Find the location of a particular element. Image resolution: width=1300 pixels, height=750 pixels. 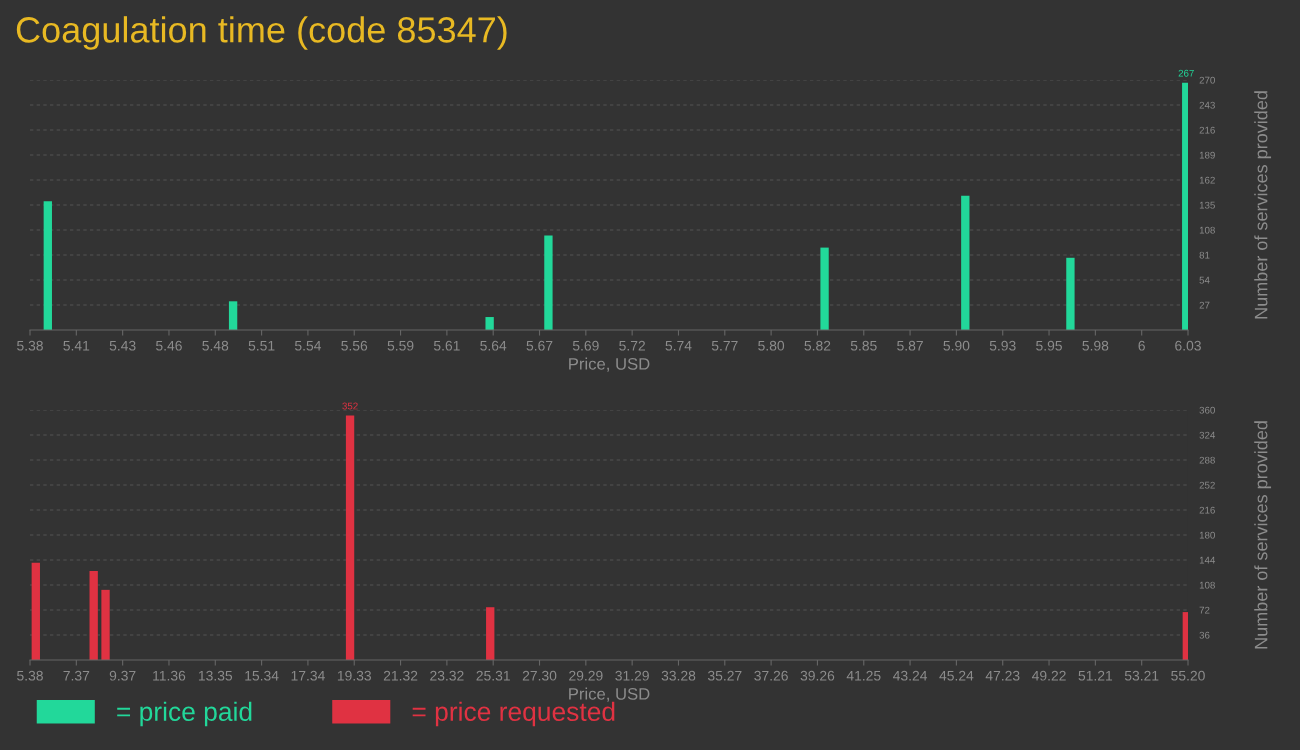

x-tick-label: 29.29 is located at coordinates (586, 675).